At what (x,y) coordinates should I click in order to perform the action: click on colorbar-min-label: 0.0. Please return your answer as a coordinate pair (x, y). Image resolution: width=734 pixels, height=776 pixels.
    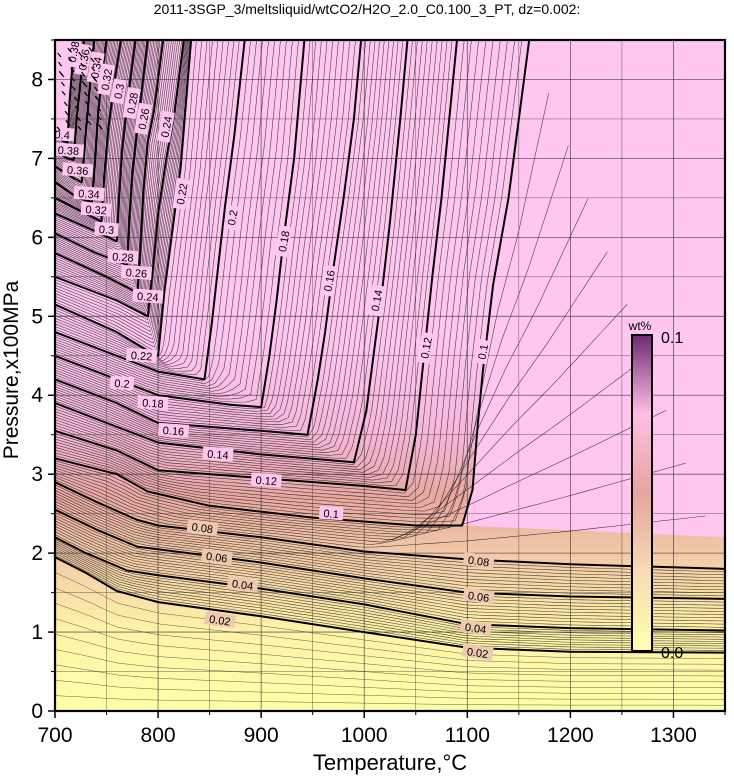
    Looking at the image, I should click on (672, 653).